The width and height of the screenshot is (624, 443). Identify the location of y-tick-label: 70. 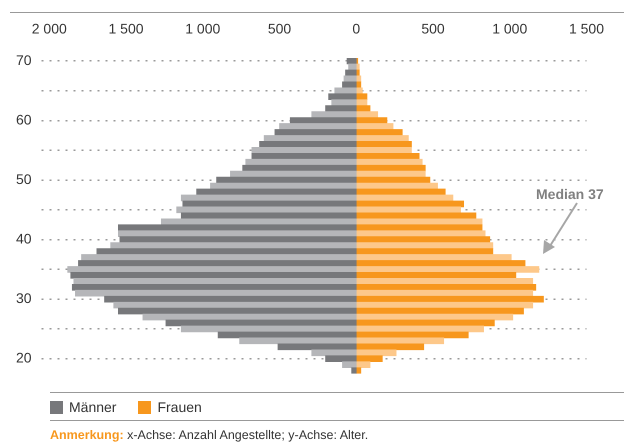
(24, 60).